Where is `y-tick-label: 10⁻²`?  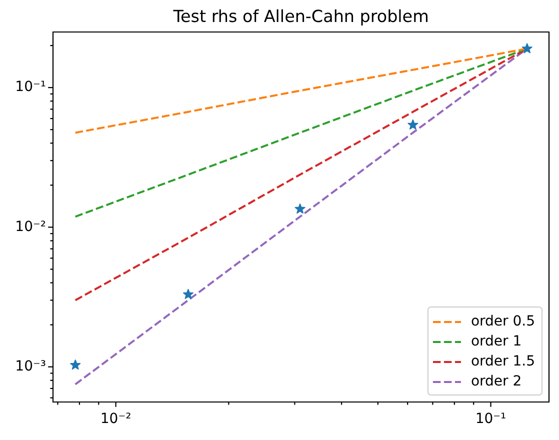
y-tick-label: 10⁻² is located at coordinates (30, 226).